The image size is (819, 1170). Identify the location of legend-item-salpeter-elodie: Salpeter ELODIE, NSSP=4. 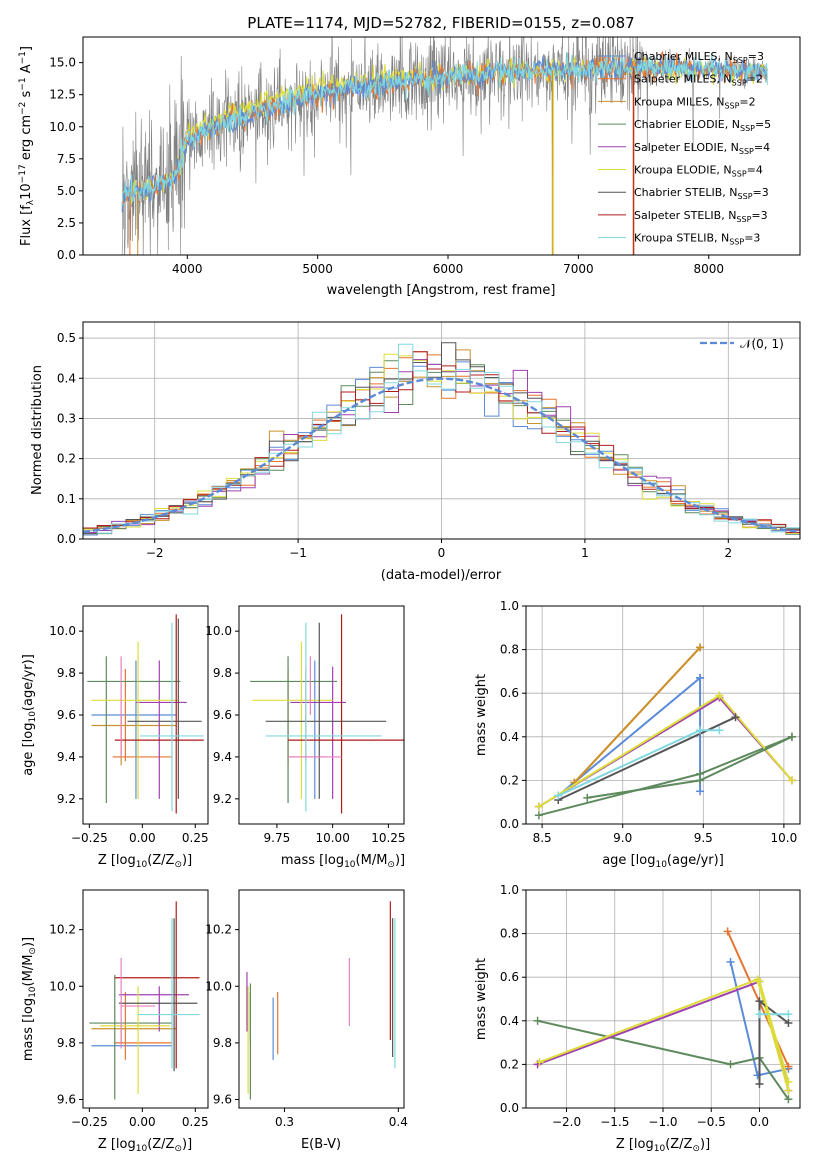
(684, 148).